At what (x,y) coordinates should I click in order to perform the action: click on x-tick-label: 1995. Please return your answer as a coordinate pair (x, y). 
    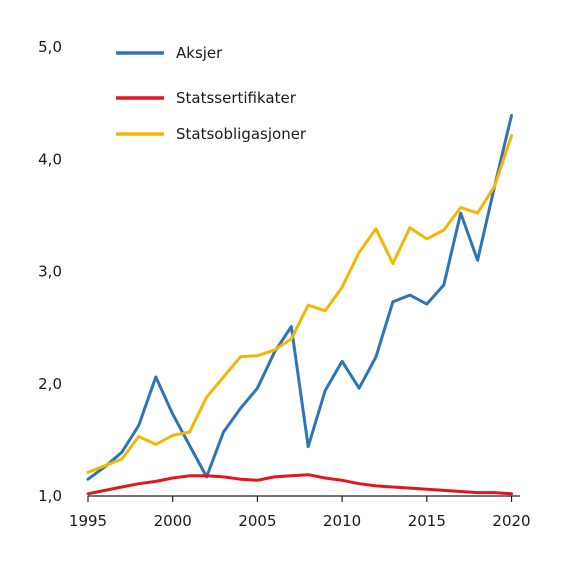
    Looking at the image, I should click on (88, 521).